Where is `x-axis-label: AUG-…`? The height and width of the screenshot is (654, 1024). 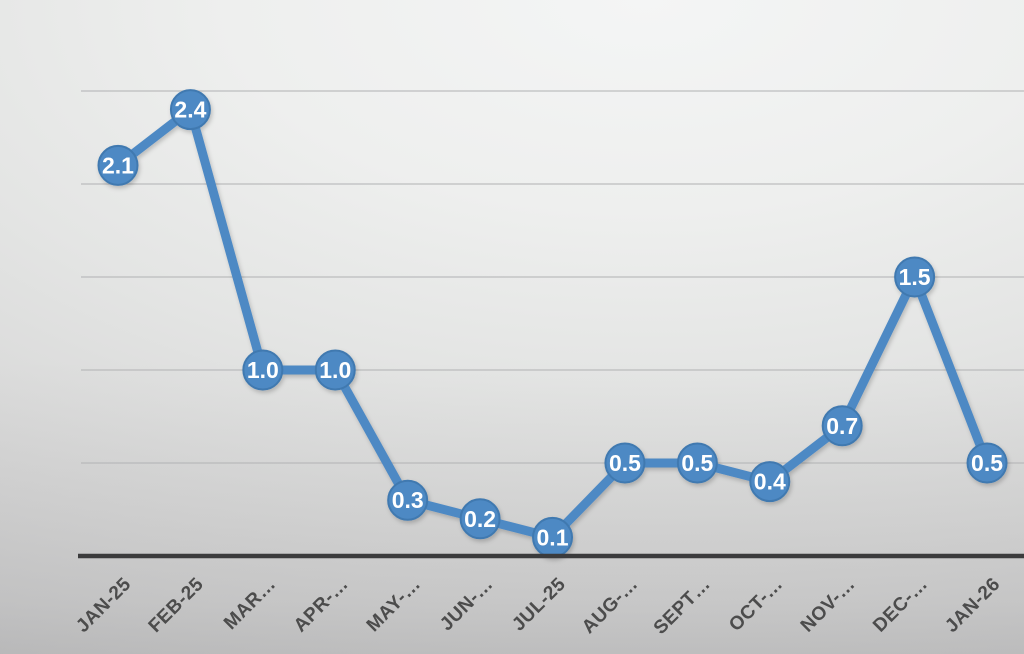 x-axis-label: AUG-… is located at coordinates (610, 606).